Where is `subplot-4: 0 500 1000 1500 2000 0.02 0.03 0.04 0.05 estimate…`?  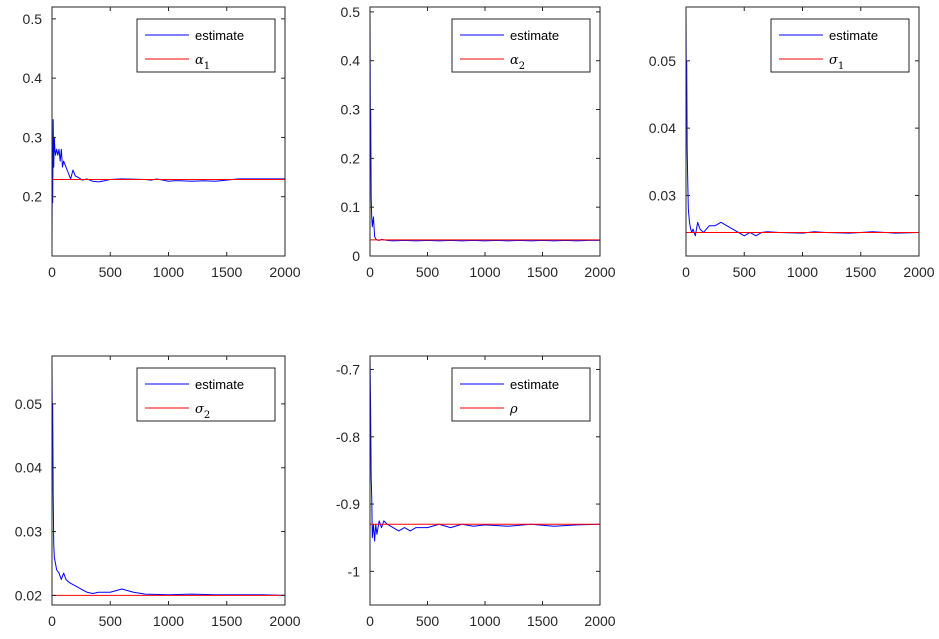 subplot-4: 0 500 1000 1500 2000 0.02 0.03 0.04 0.05 estimate… is located at coordinates (158, 492).